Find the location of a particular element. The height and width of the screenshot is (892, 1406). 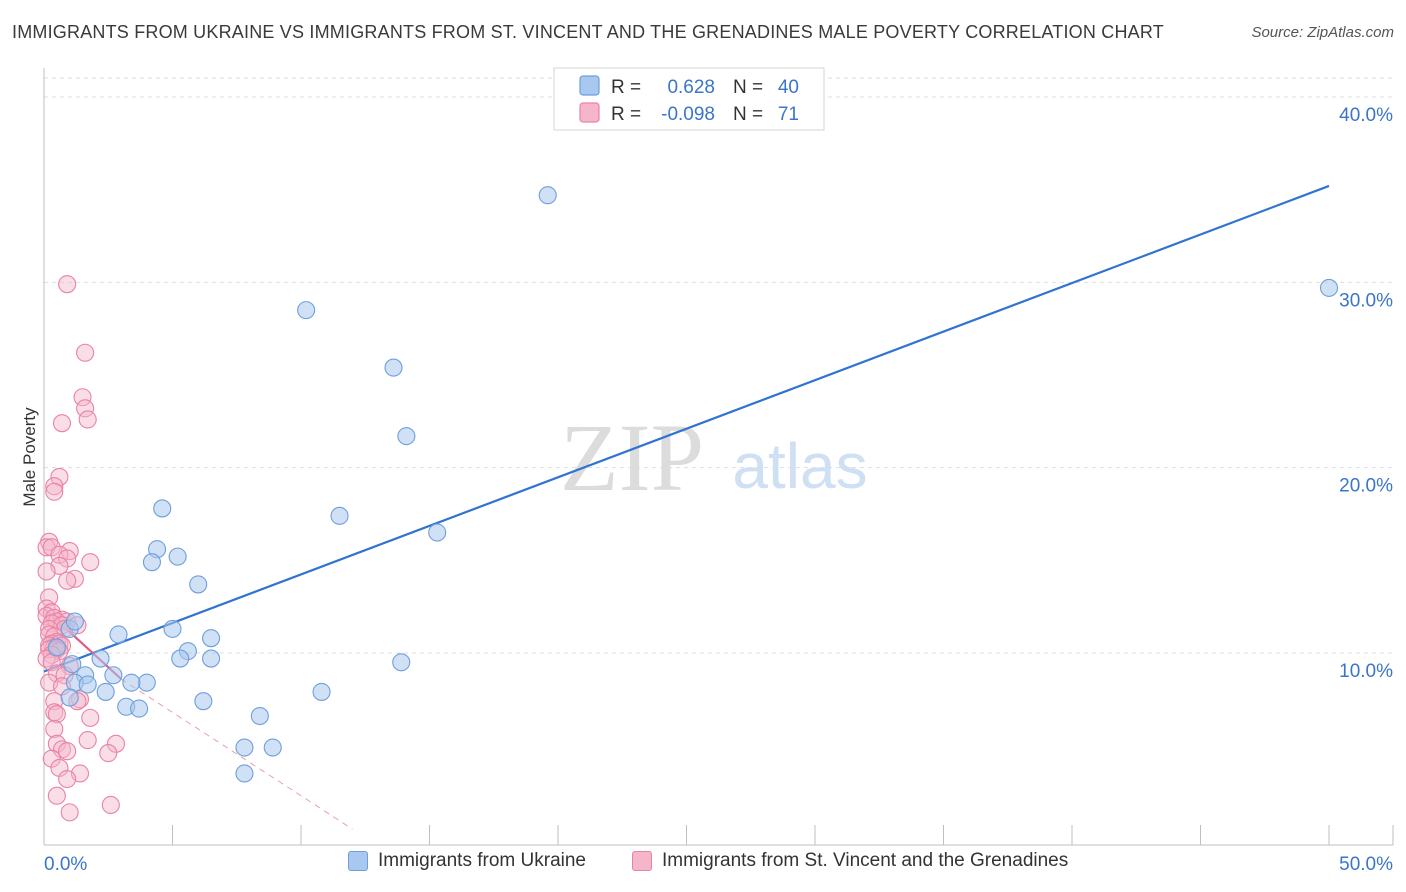

legend-box: R = 0.628 N = 40 R = -0.098 N = 71 is located at coordinates (689, 99).